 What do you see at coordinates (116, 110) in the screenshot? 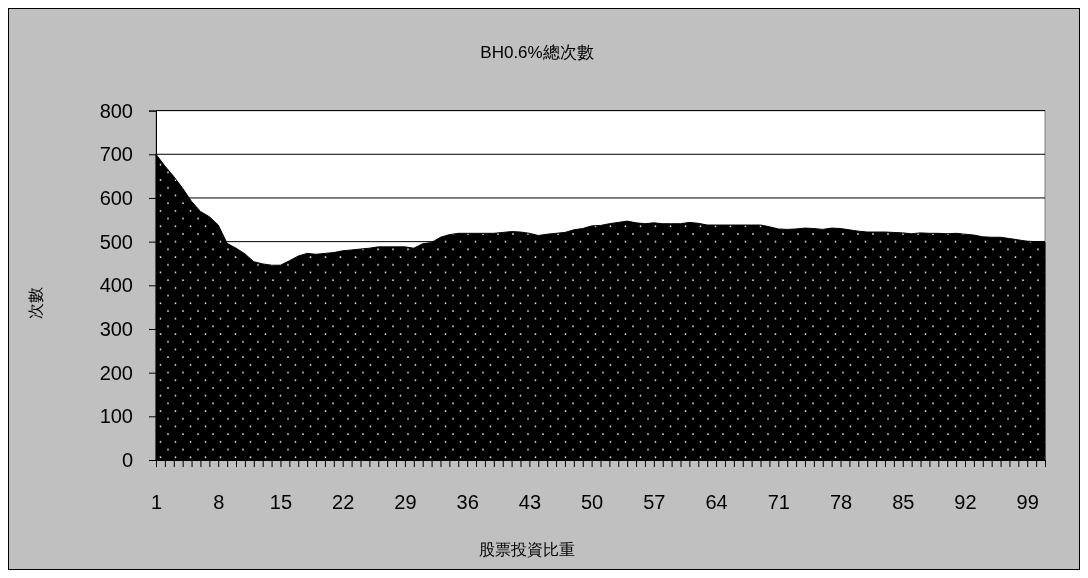
I see `y-tick-label: 800` at bounding box center [116, 110].